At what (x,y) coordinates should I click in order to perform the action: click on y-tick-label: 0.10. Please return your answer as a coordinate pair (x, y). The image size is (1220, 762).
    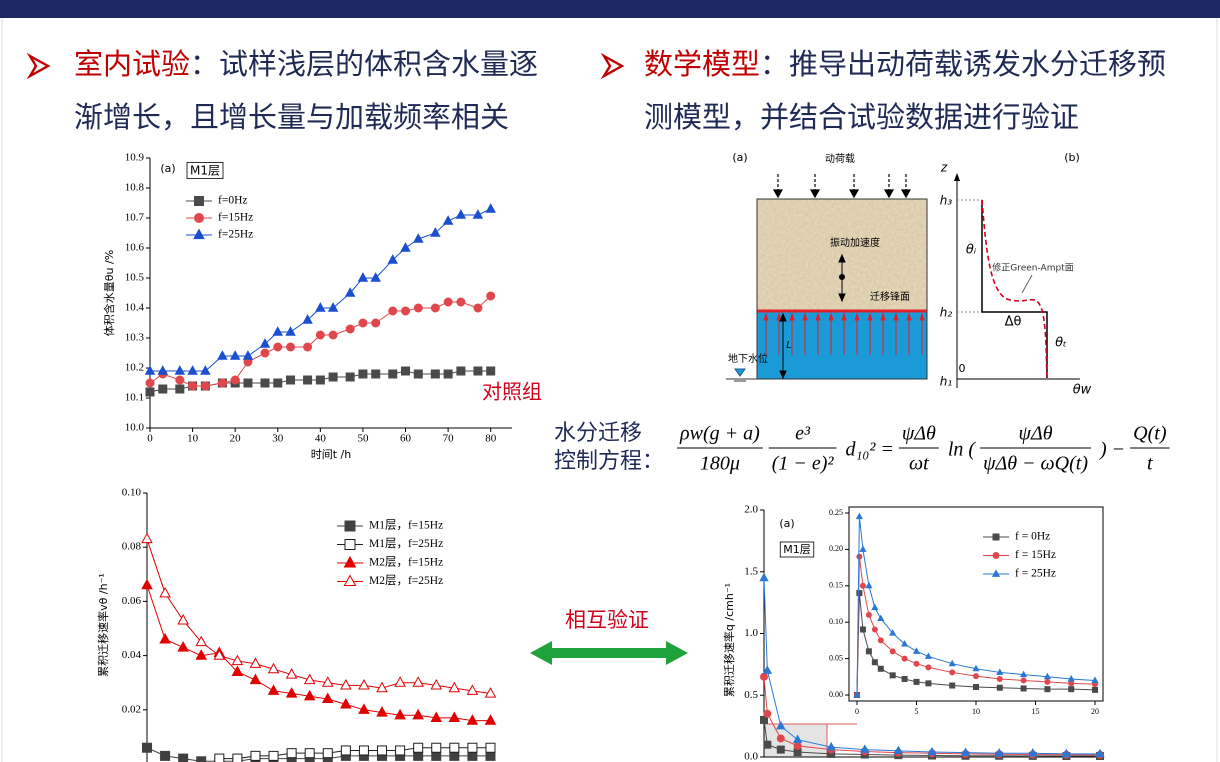
    Looking at the image, I should click on (132, 493).